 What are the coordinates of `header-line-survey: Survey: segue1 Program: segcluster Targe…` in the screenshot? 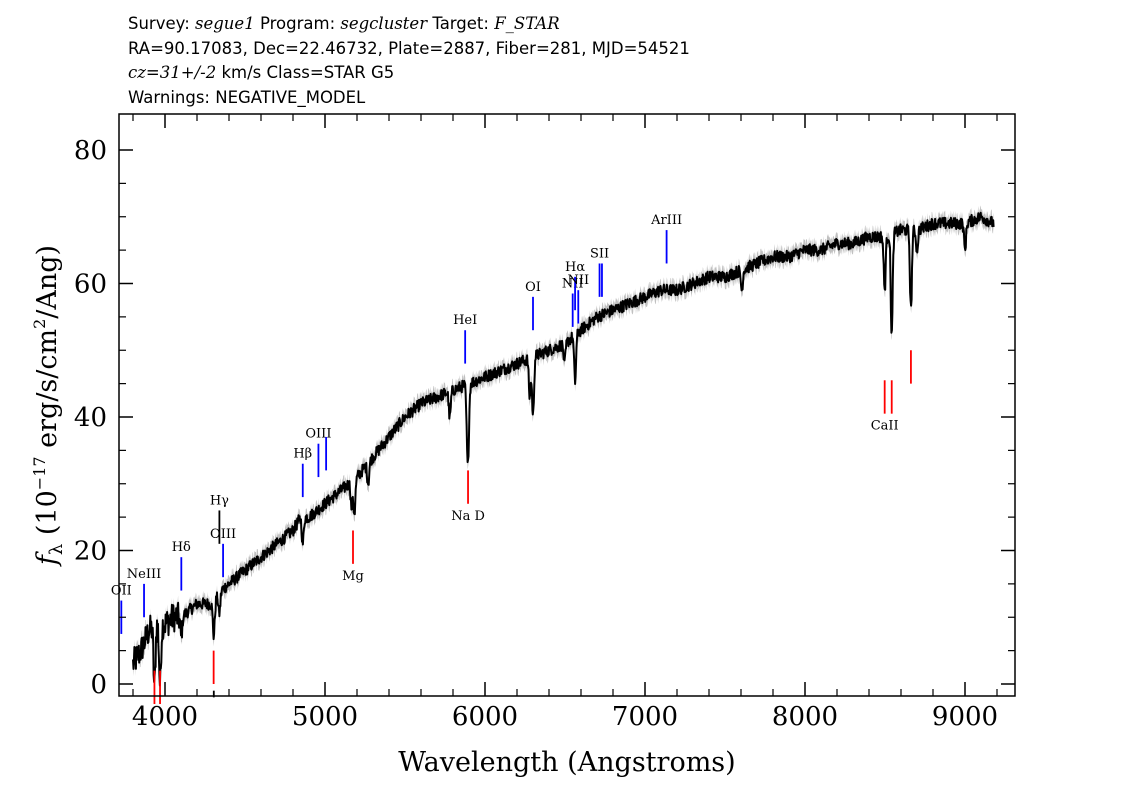 It's located at (409, 24).